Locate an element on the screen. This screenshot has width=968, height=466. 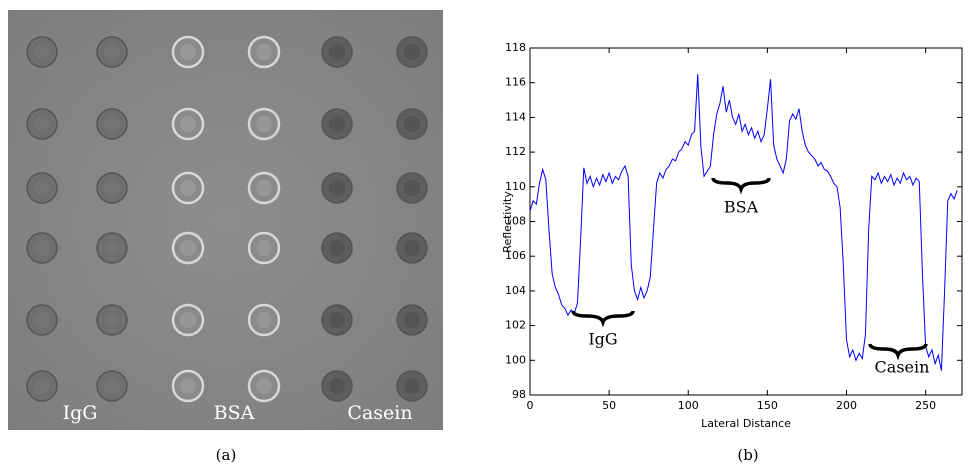
annotation: BSA is located at coordinates (741, 207).